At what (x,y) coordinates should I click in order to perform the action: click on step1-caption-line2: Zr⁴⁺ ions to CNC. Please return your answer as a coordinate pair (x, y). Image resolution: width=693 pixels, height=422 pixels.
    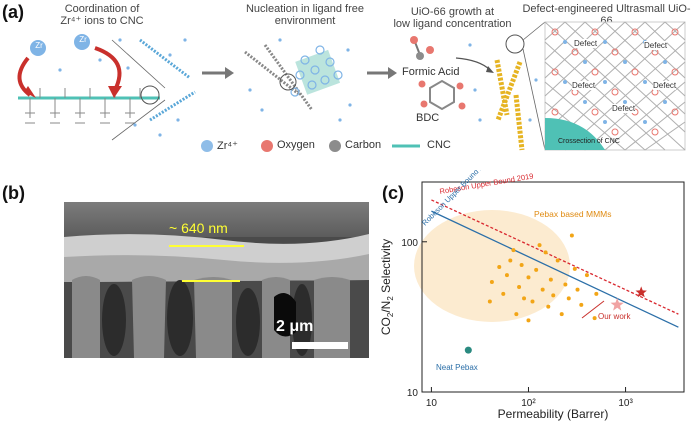
    Looking at the image, I should click on (102, 21).